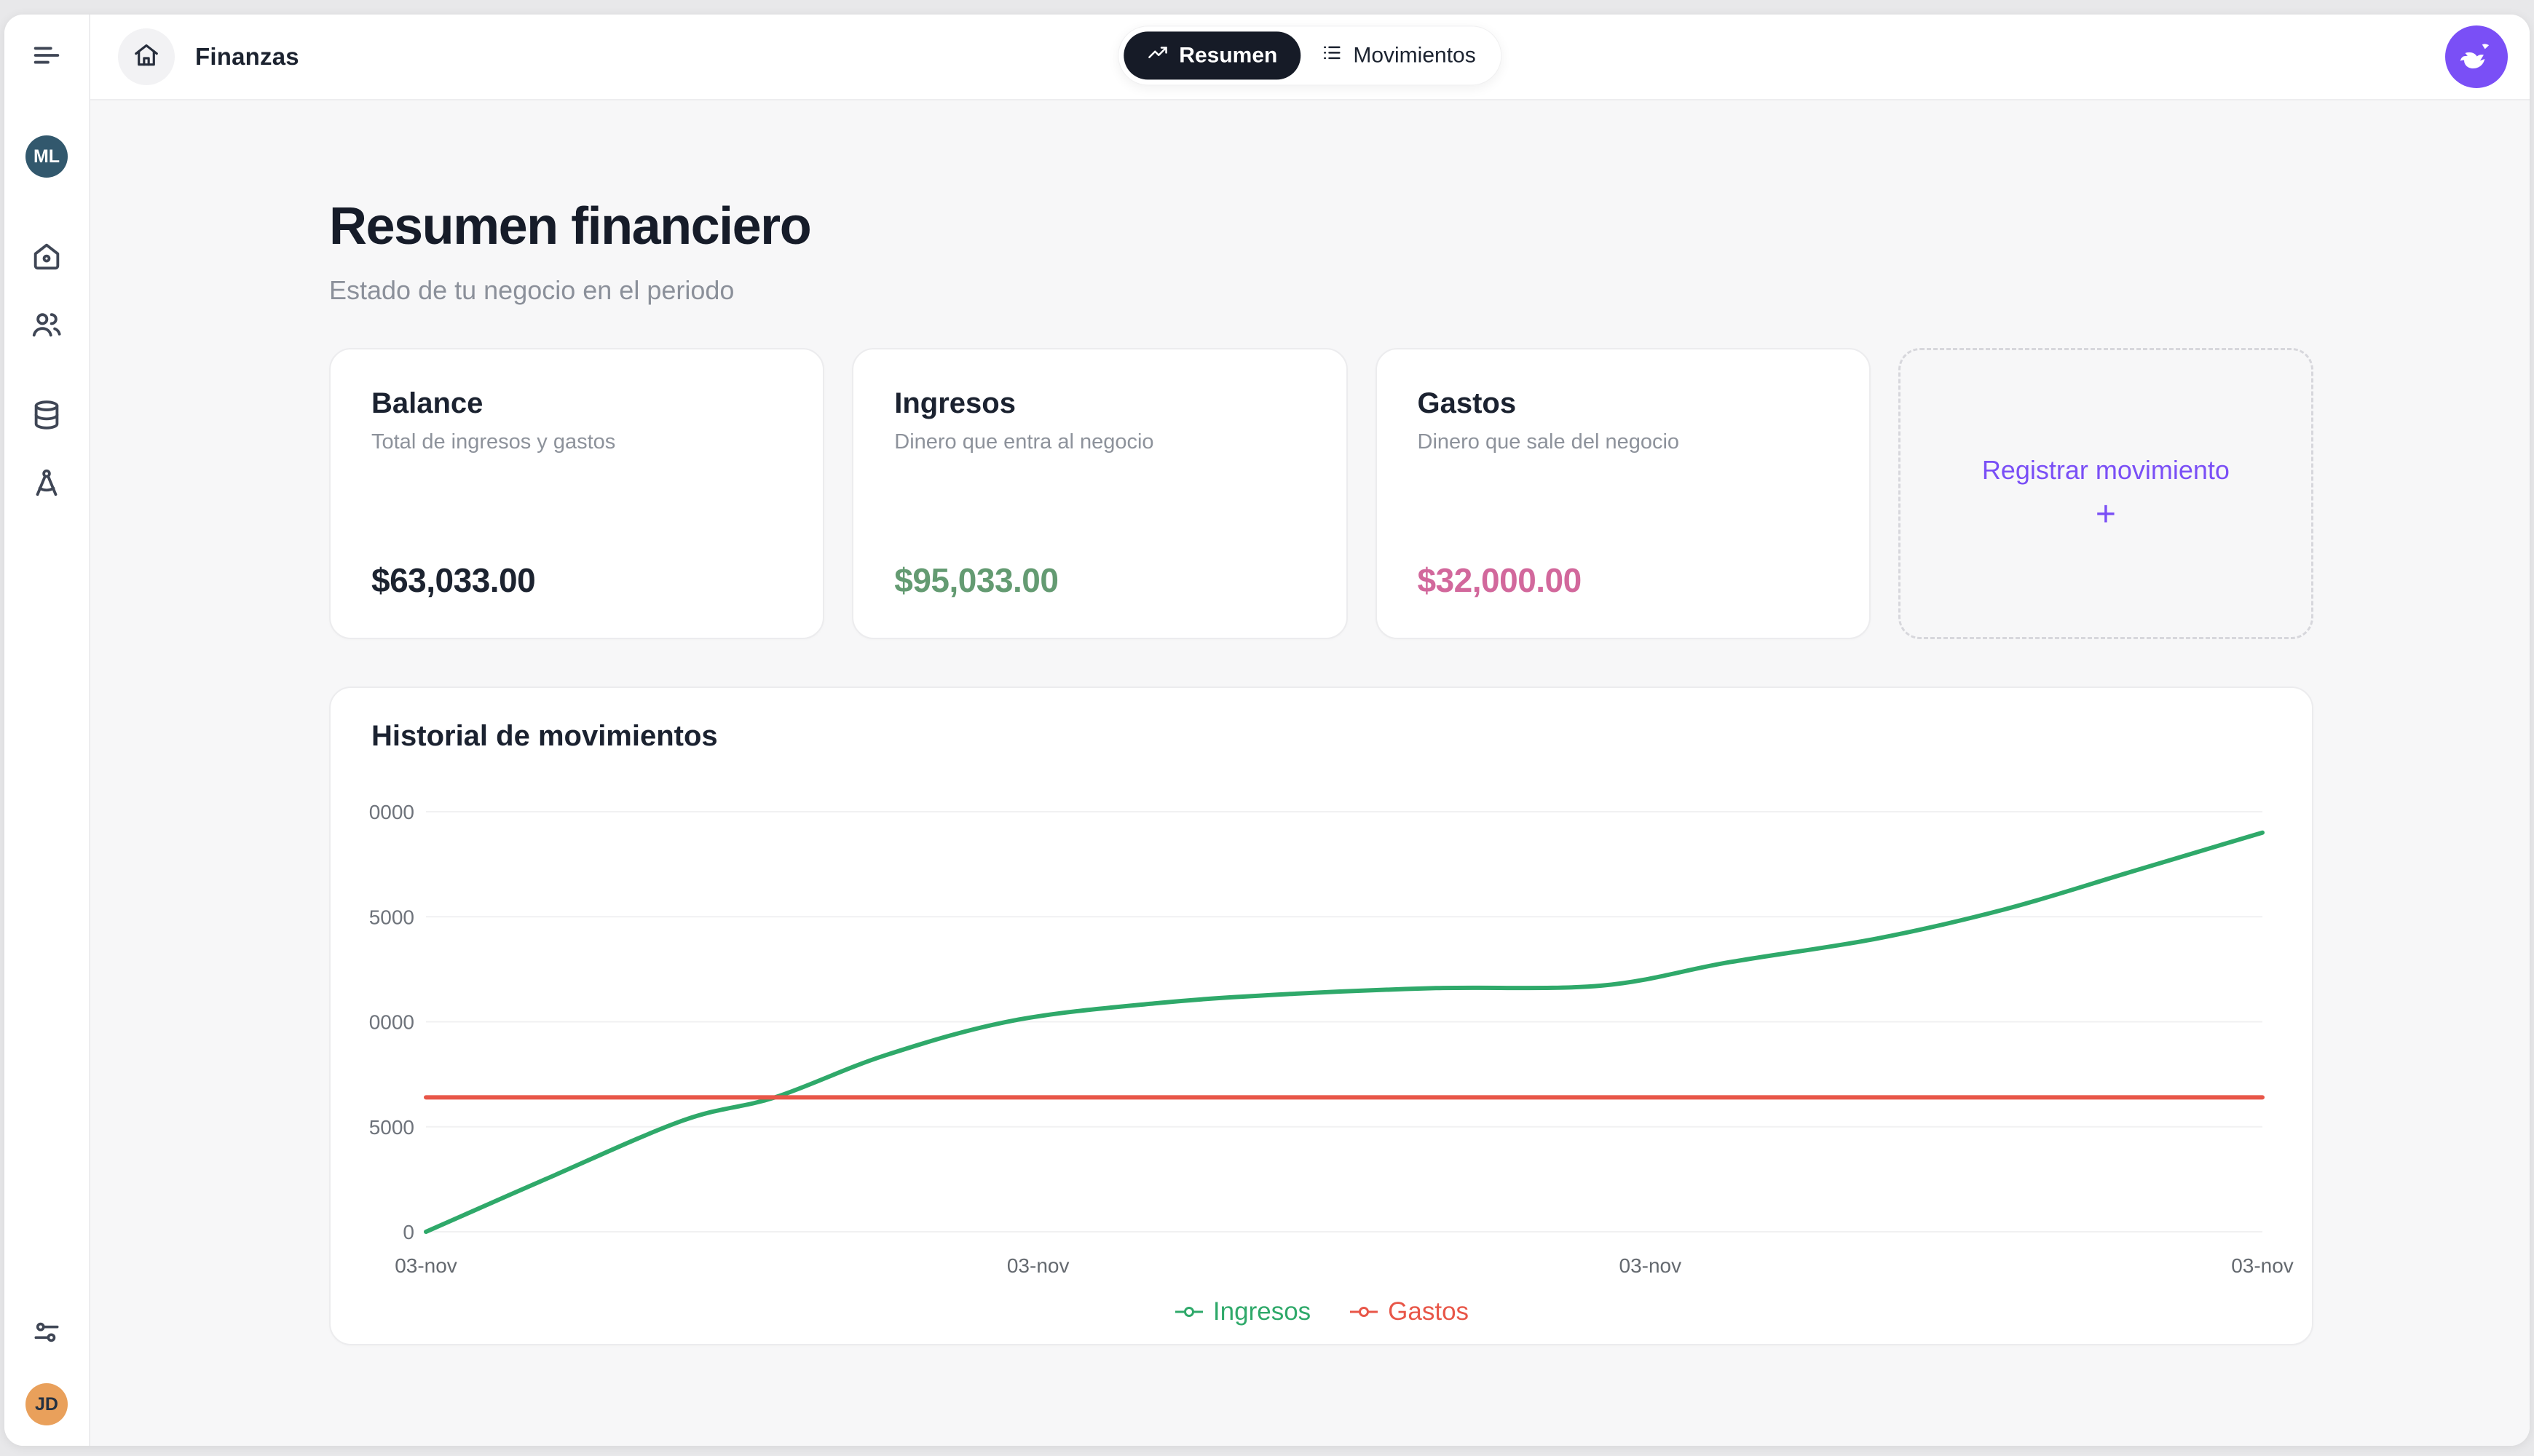  Describe the element at coordinates (1321, 1311) in the screenshot. I see `chart-legend: Ingresos Gastos` at that location.